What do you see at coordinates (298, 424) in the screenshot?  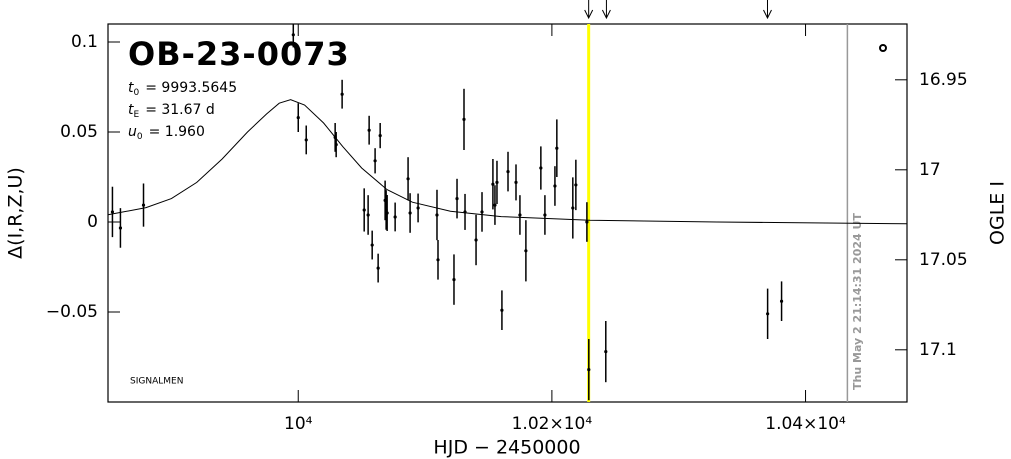 I see `x-tick-label: 10⁴` at bounding box center [298, 424].